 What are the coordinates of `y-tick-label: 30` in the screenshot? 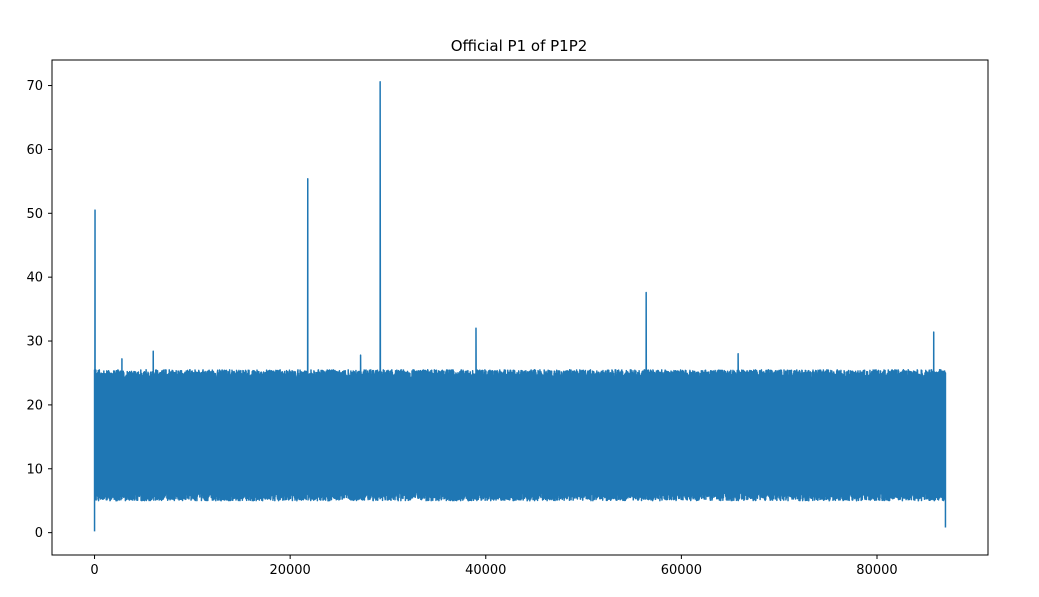 It's located at (34, 342).